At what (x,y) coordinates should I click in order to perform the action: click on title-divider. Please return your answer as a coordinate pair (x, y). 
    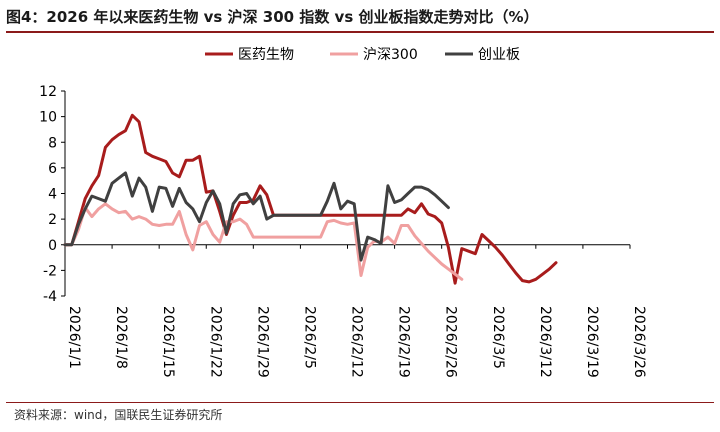
    Looking at the image, I should click on (360, 32).